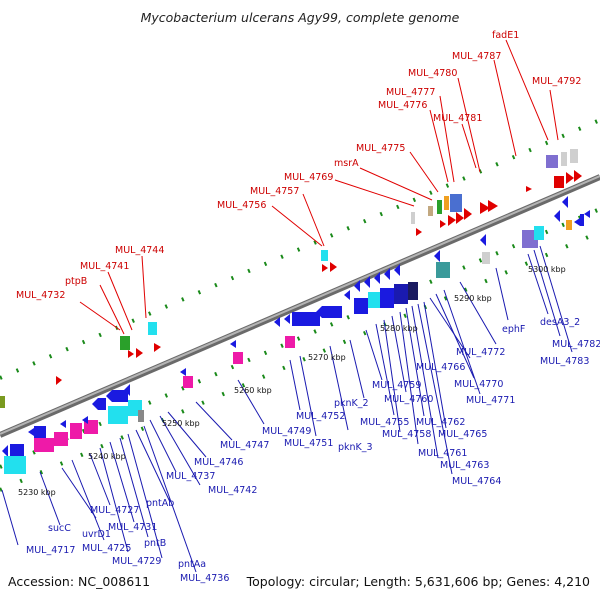 The width and height of the screenshot is (600, 600). What do you see at coordinates (384, 422) in the screenshot?
I see `gene-label: MUL_4755` at bounding box center [384, 422].